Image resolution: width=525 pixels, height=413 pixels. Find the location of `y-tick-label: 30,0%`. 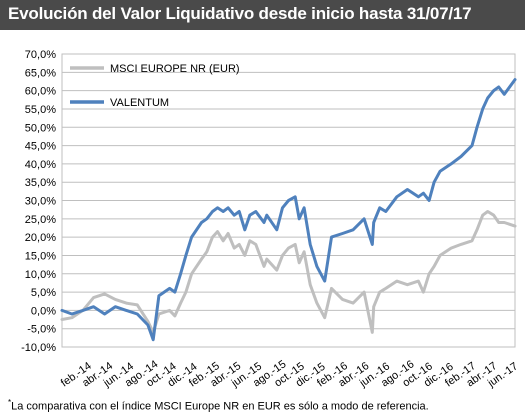

y-tick-label: 30,0% is located at coordinates (40, 202).